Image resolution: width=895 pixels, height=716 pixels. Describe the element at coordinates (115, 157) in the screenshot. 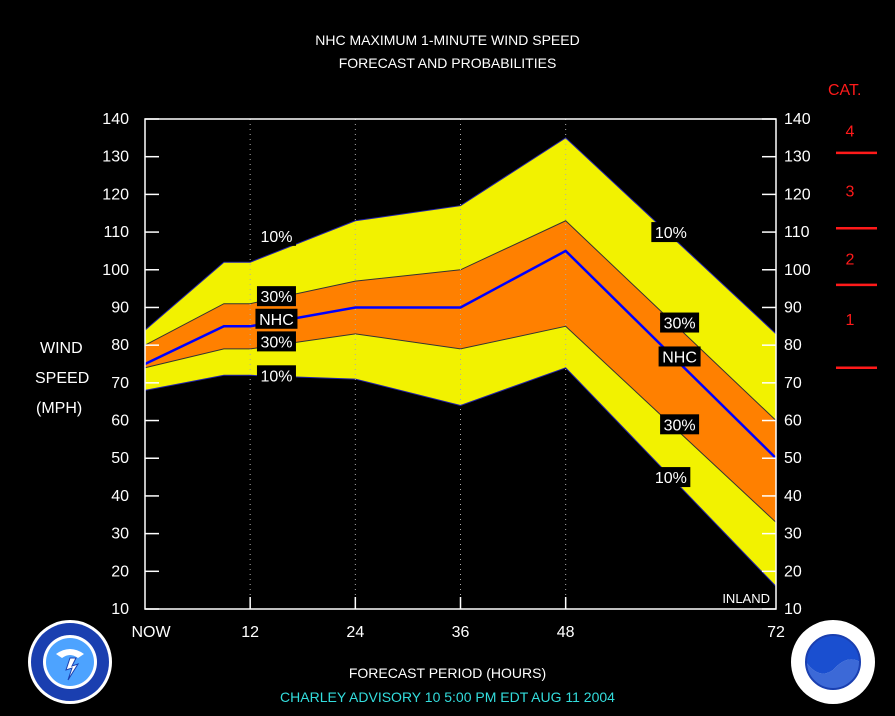

I see `y-tick-label-left-130: 130` at that location.